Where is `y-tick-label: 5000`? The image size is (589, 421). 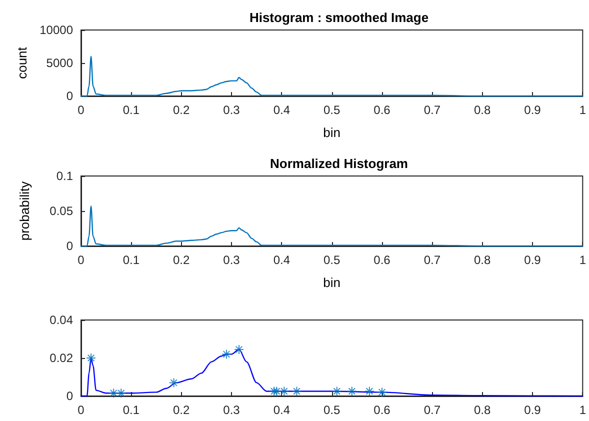 y-tick-label: 5000 is located at coordinates (60, 63).